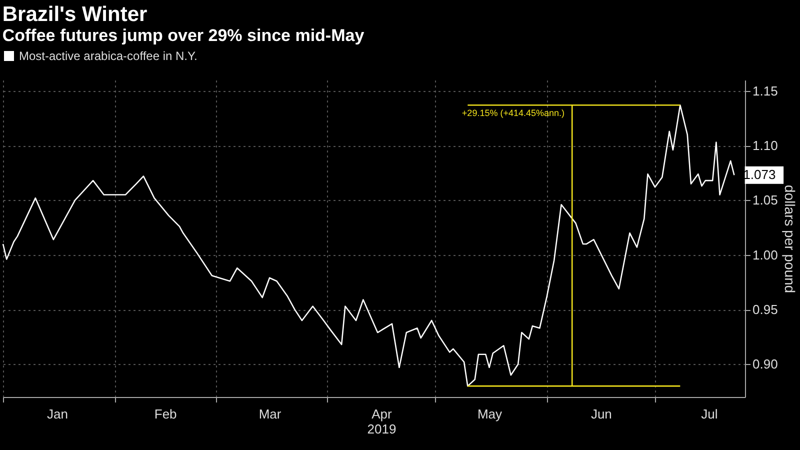 This screenshot has height=450, width=800. What do you see at coordinates (790, 239) in the screenshot?
I see `y-axis-title: dollars per pound` at bounding box center [790, 239].